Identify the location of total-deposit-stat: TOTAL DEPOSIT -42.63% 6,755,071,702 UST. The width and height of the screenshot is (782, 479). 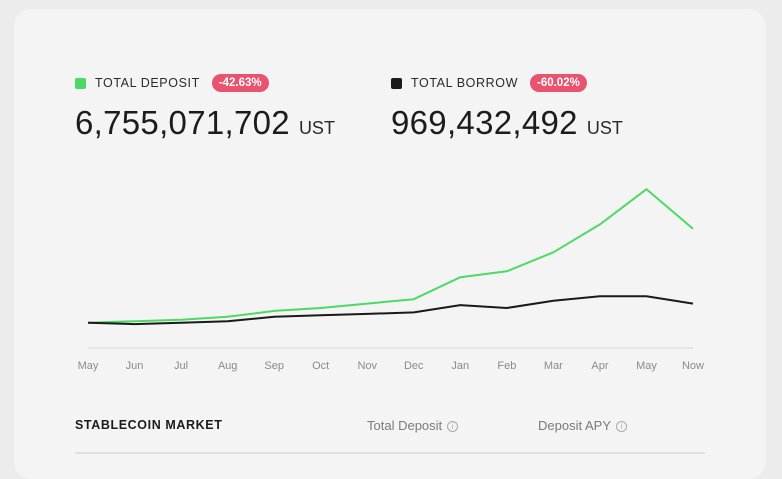
(205, 107).